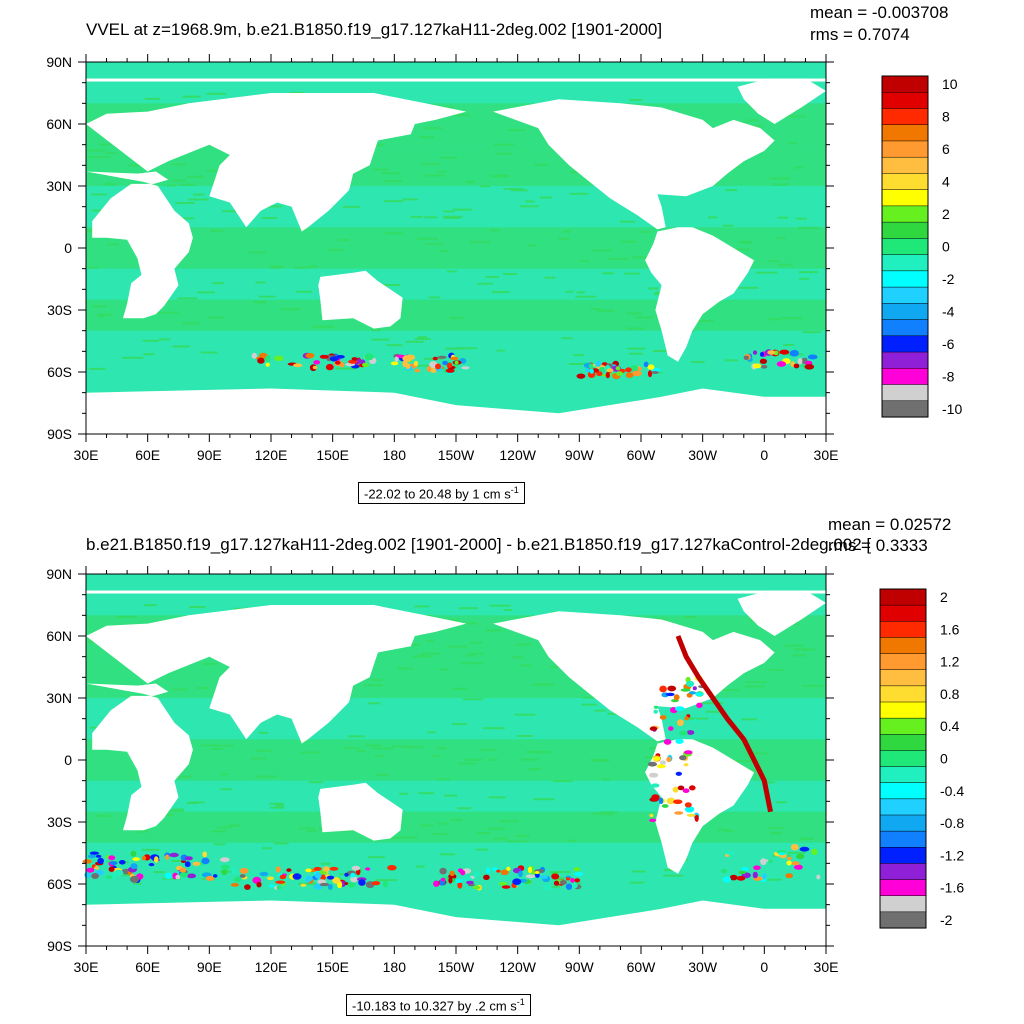 Image resolution: width=1024 pixels, height=1024 pixels. I want to click on y-tick-label: 60N, so click(59, 636).